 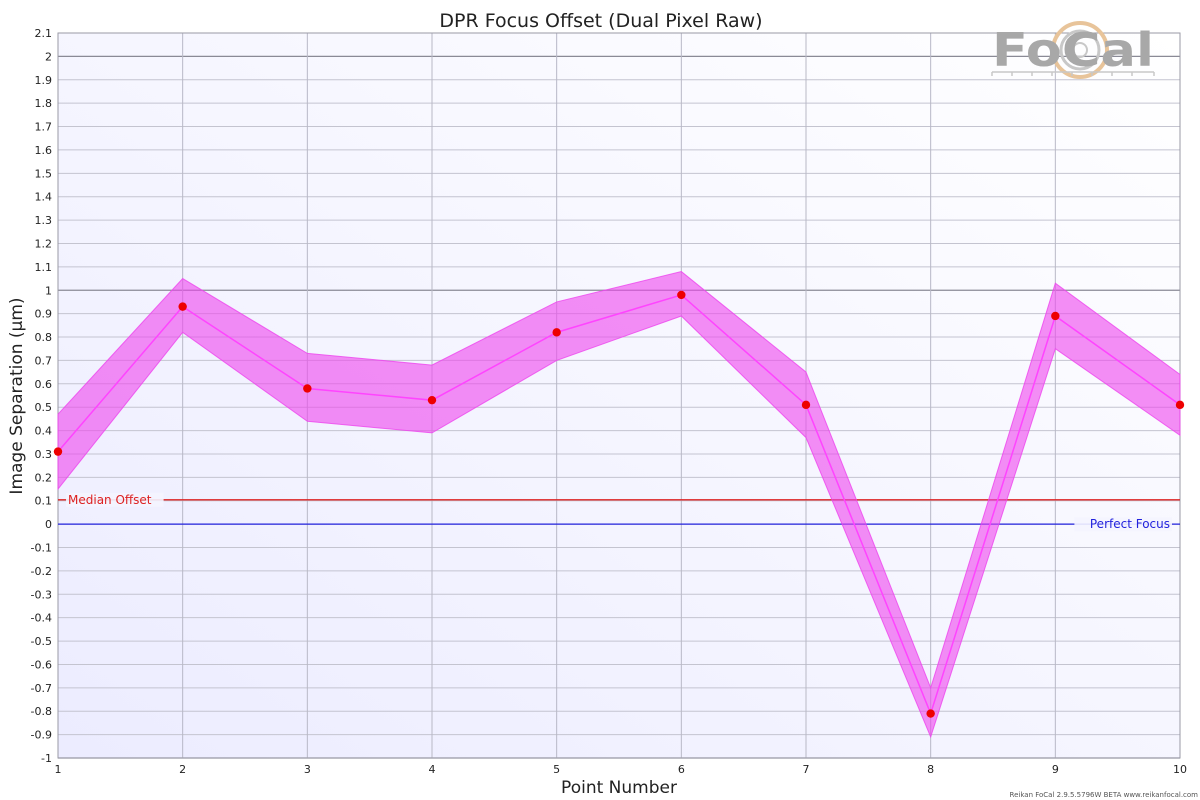 I want to click on x-tick-label: 10, so click(x=1180, y=769).